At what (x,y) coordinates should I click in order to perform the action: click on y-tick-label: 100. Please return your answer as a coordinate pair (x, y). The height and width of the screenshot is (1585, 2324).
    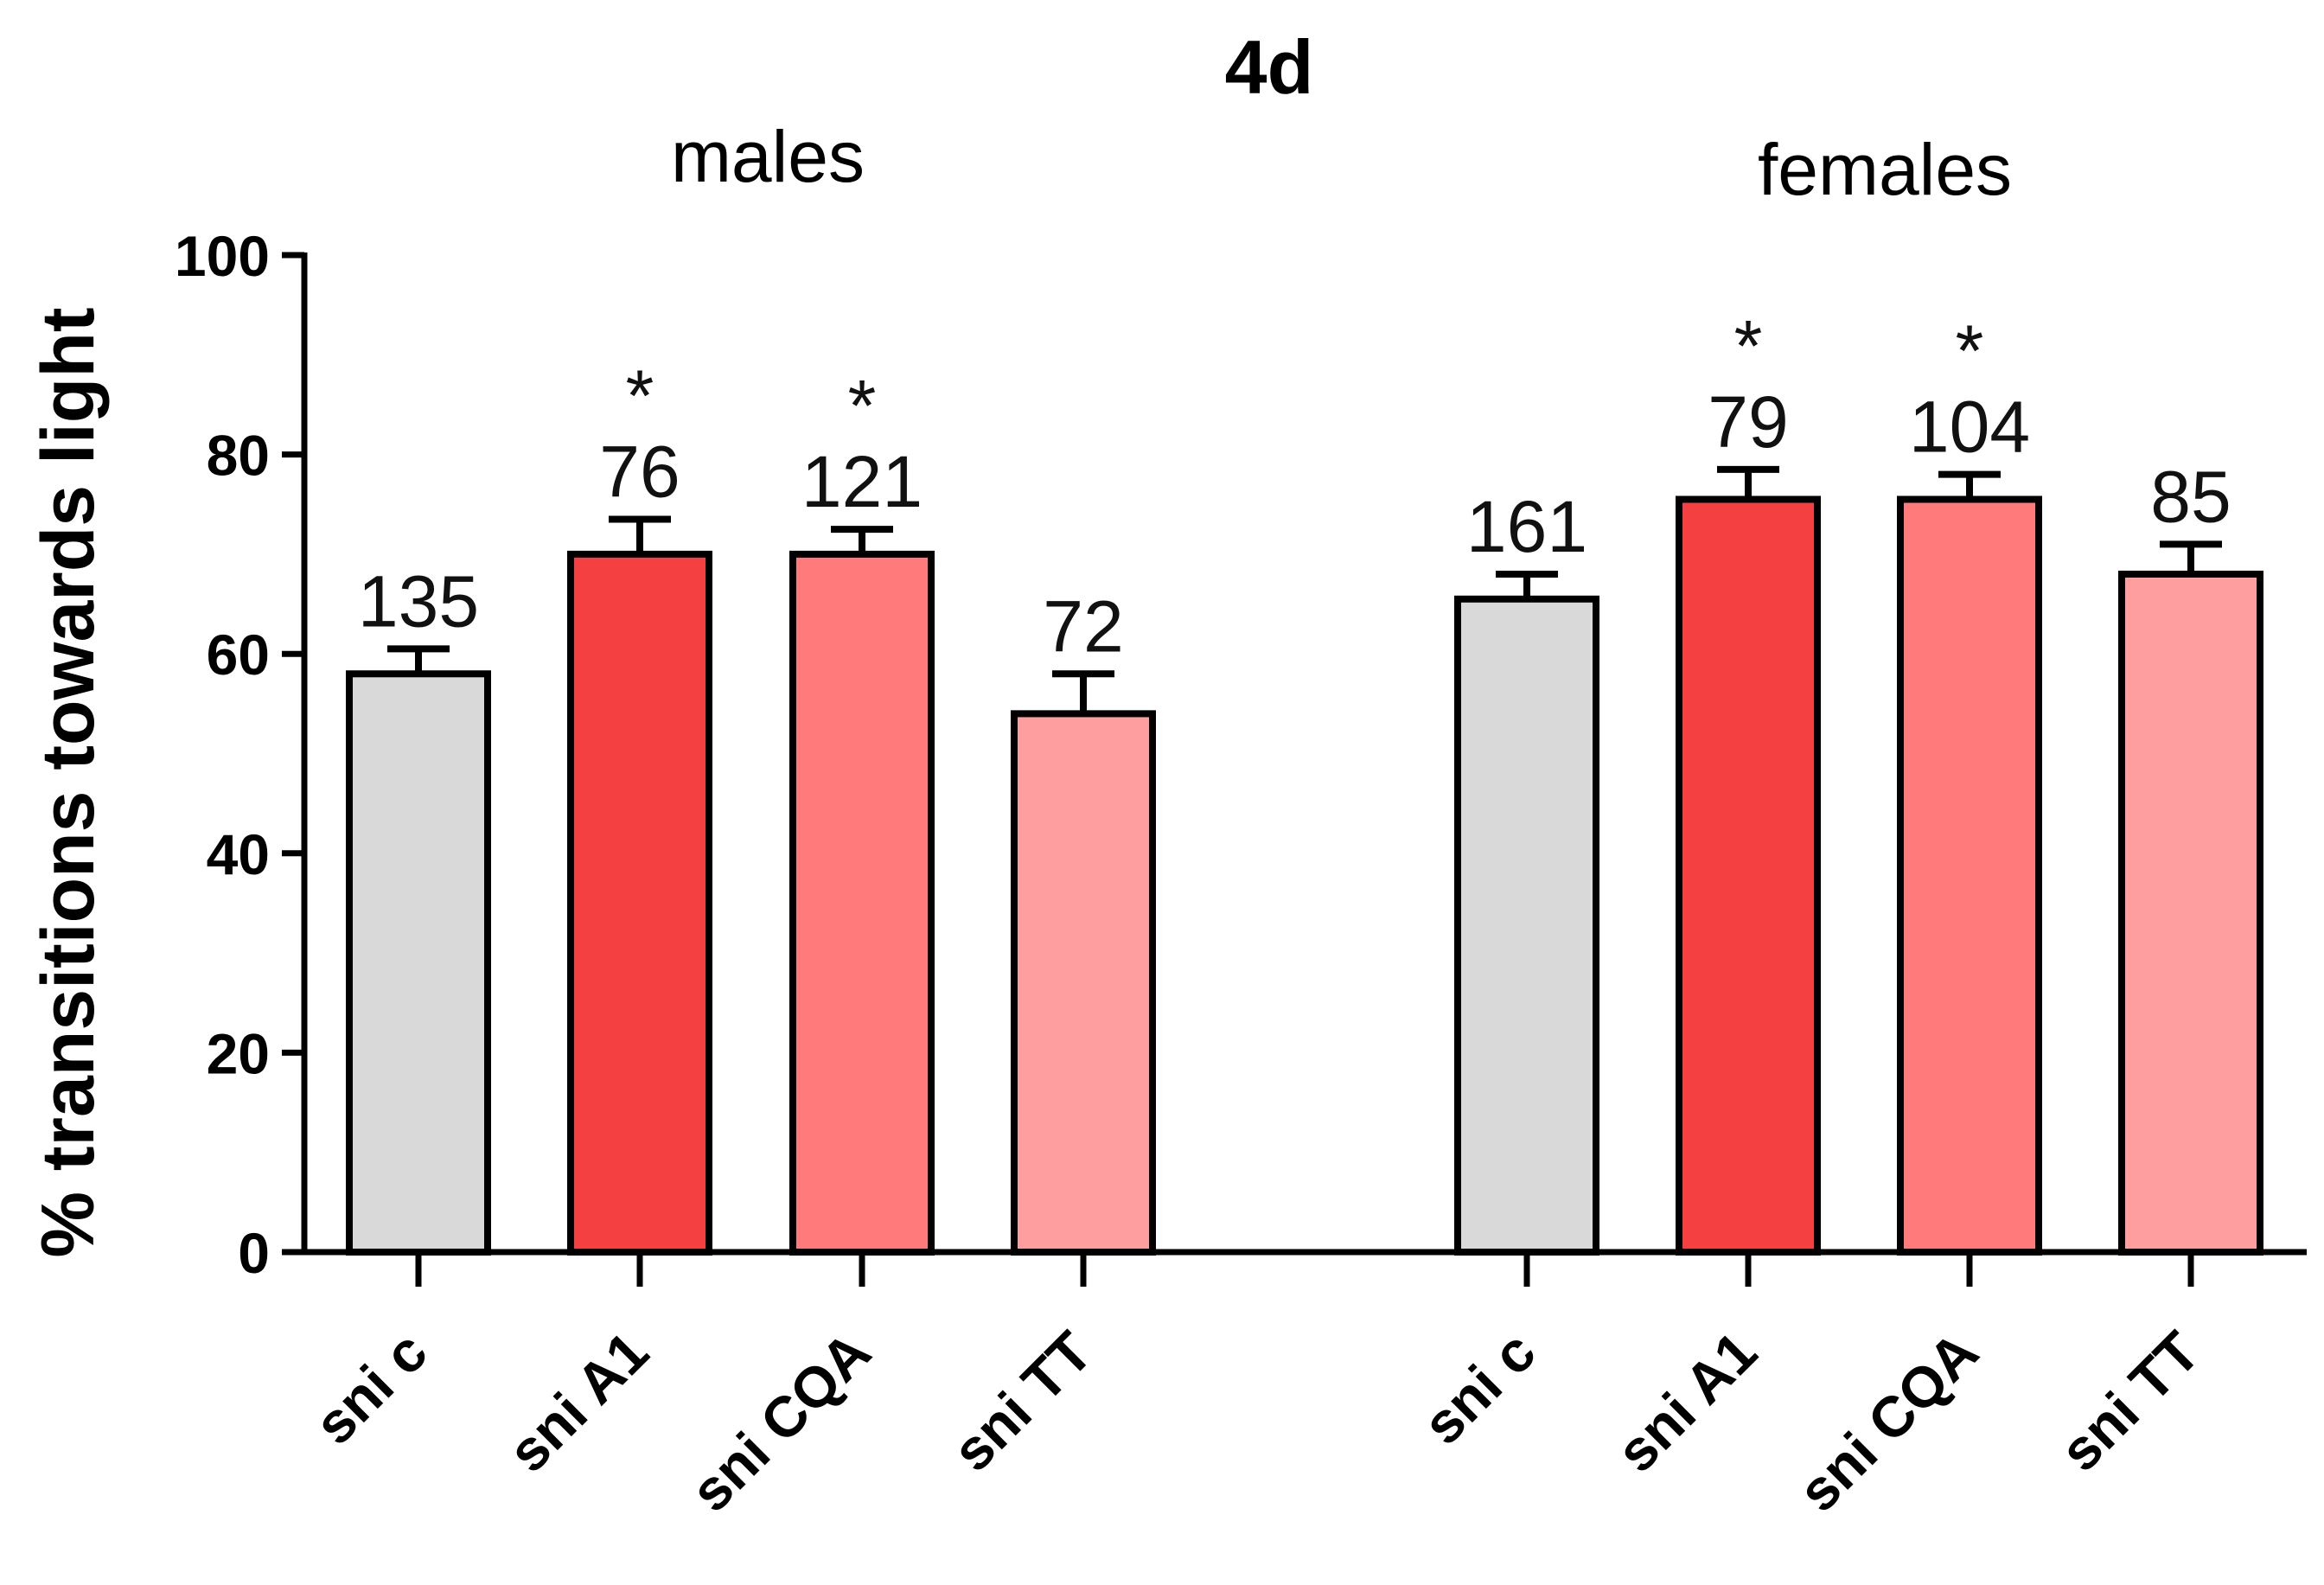
    Looking at the image, I should click on (222, 256).